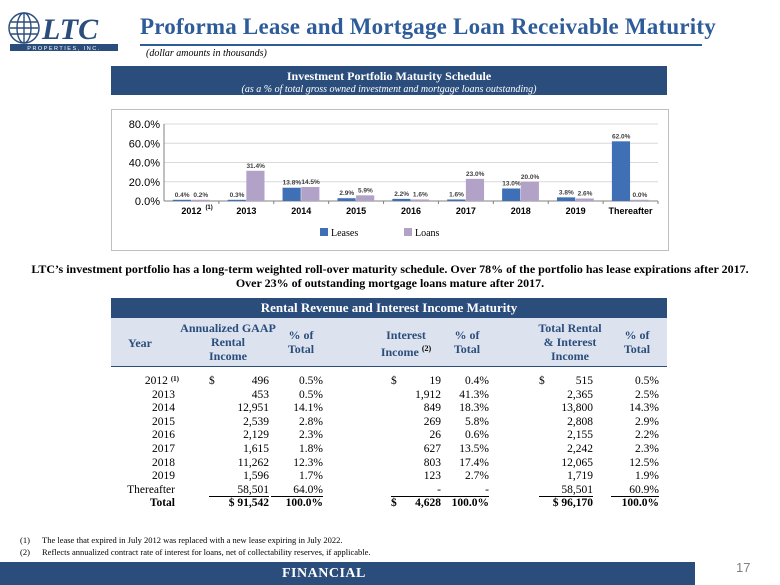  I want to click on data-label: 3.8%, so click(566, 192).